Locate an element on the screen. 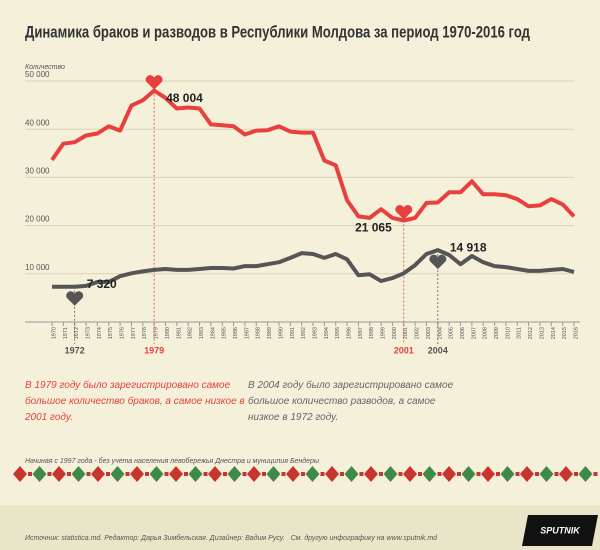  value-label: 14 918 is located at coordinates (468, 247).